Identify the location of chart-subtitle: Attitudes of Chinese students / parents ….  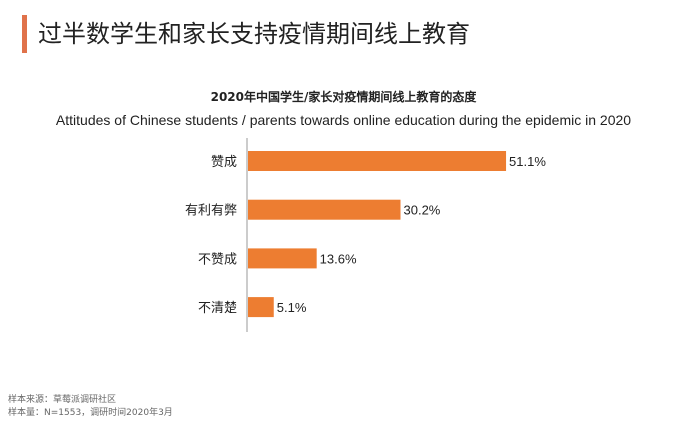
(343, 120).